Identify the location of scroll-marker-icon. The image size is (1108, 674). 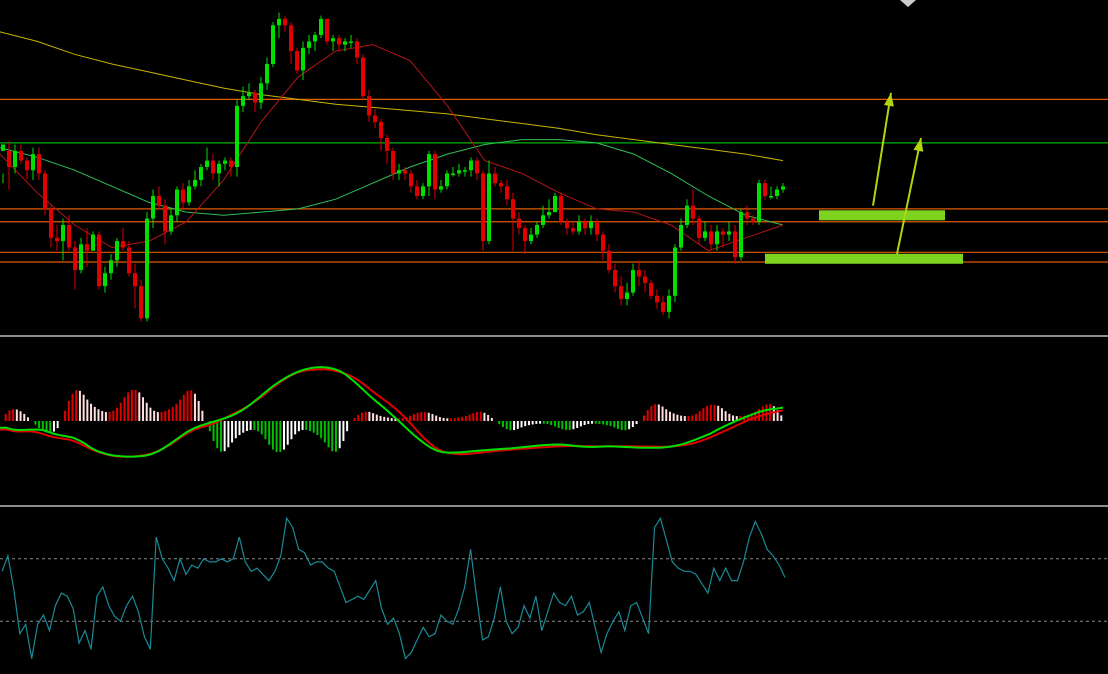
(908, 3).